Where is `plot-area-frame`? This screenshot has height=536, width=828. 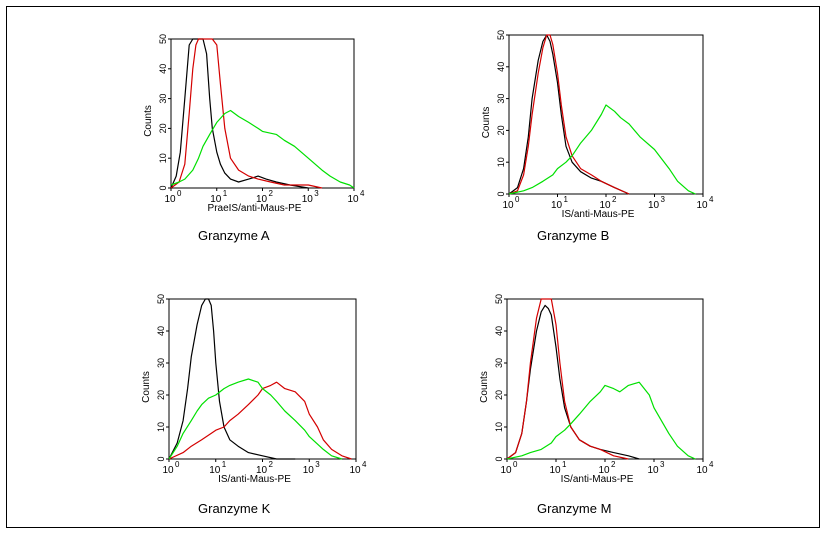 plot-area-frame is located at coordinates (262, 113).